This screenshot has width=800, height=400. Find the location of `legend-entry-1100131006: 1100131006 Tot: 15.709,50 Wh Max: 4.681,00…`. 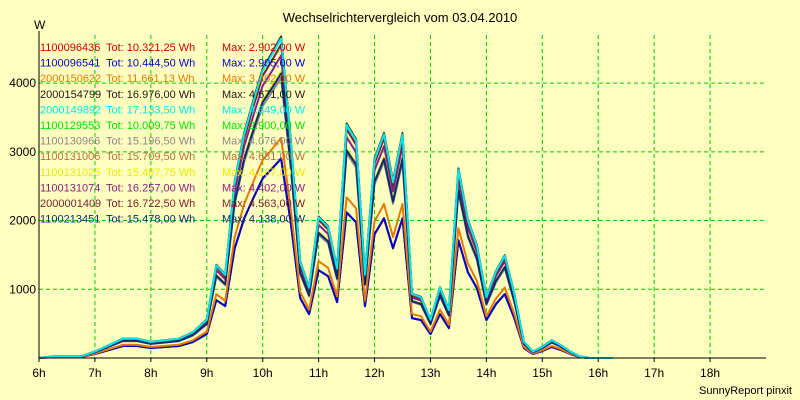

legend-entry-1100131006: 1100131006 Tot: 15.709,50 Wh Max: 4.681,00… is located at coordinates (173, 157).